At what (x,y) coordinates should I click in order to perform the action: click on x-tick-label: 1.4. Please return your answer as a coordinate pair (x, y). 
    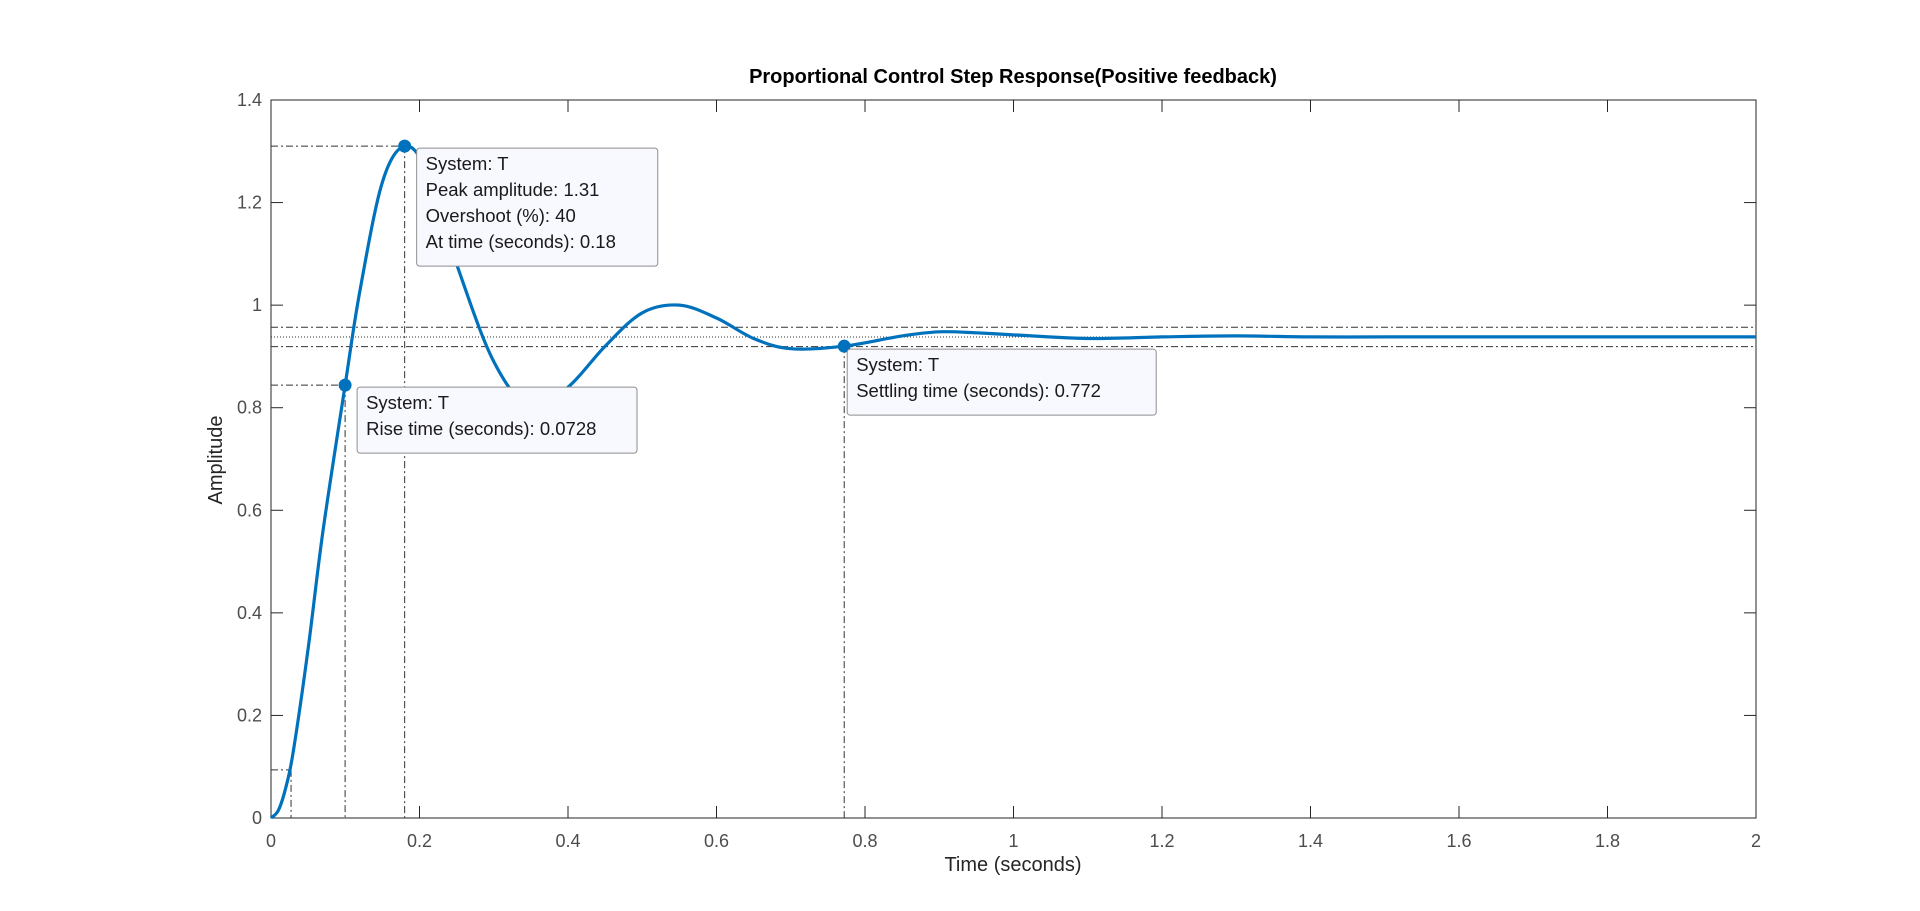
    Looking at the image, I should click on (1310, 841).